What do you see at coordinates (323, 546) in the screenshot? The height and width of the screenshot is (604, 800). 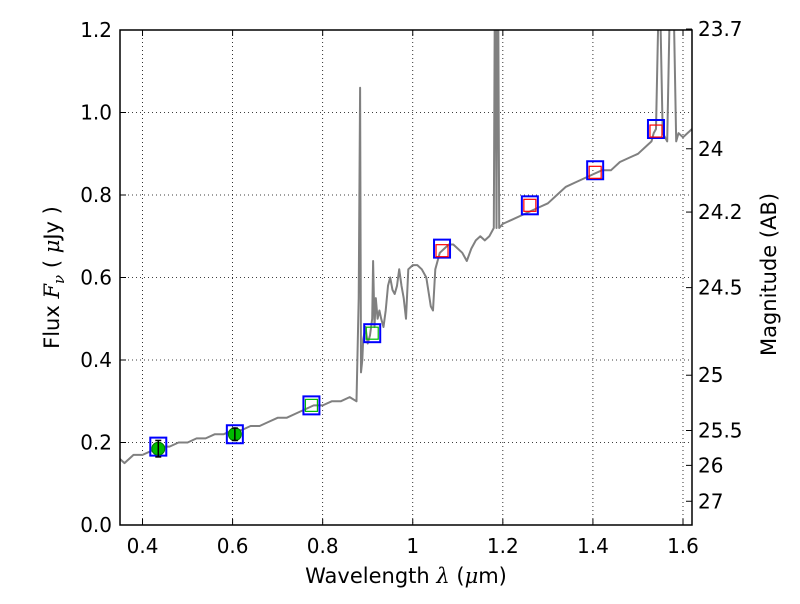 I see `x-tick-label: 0.8` at bounding box center [323, 546].